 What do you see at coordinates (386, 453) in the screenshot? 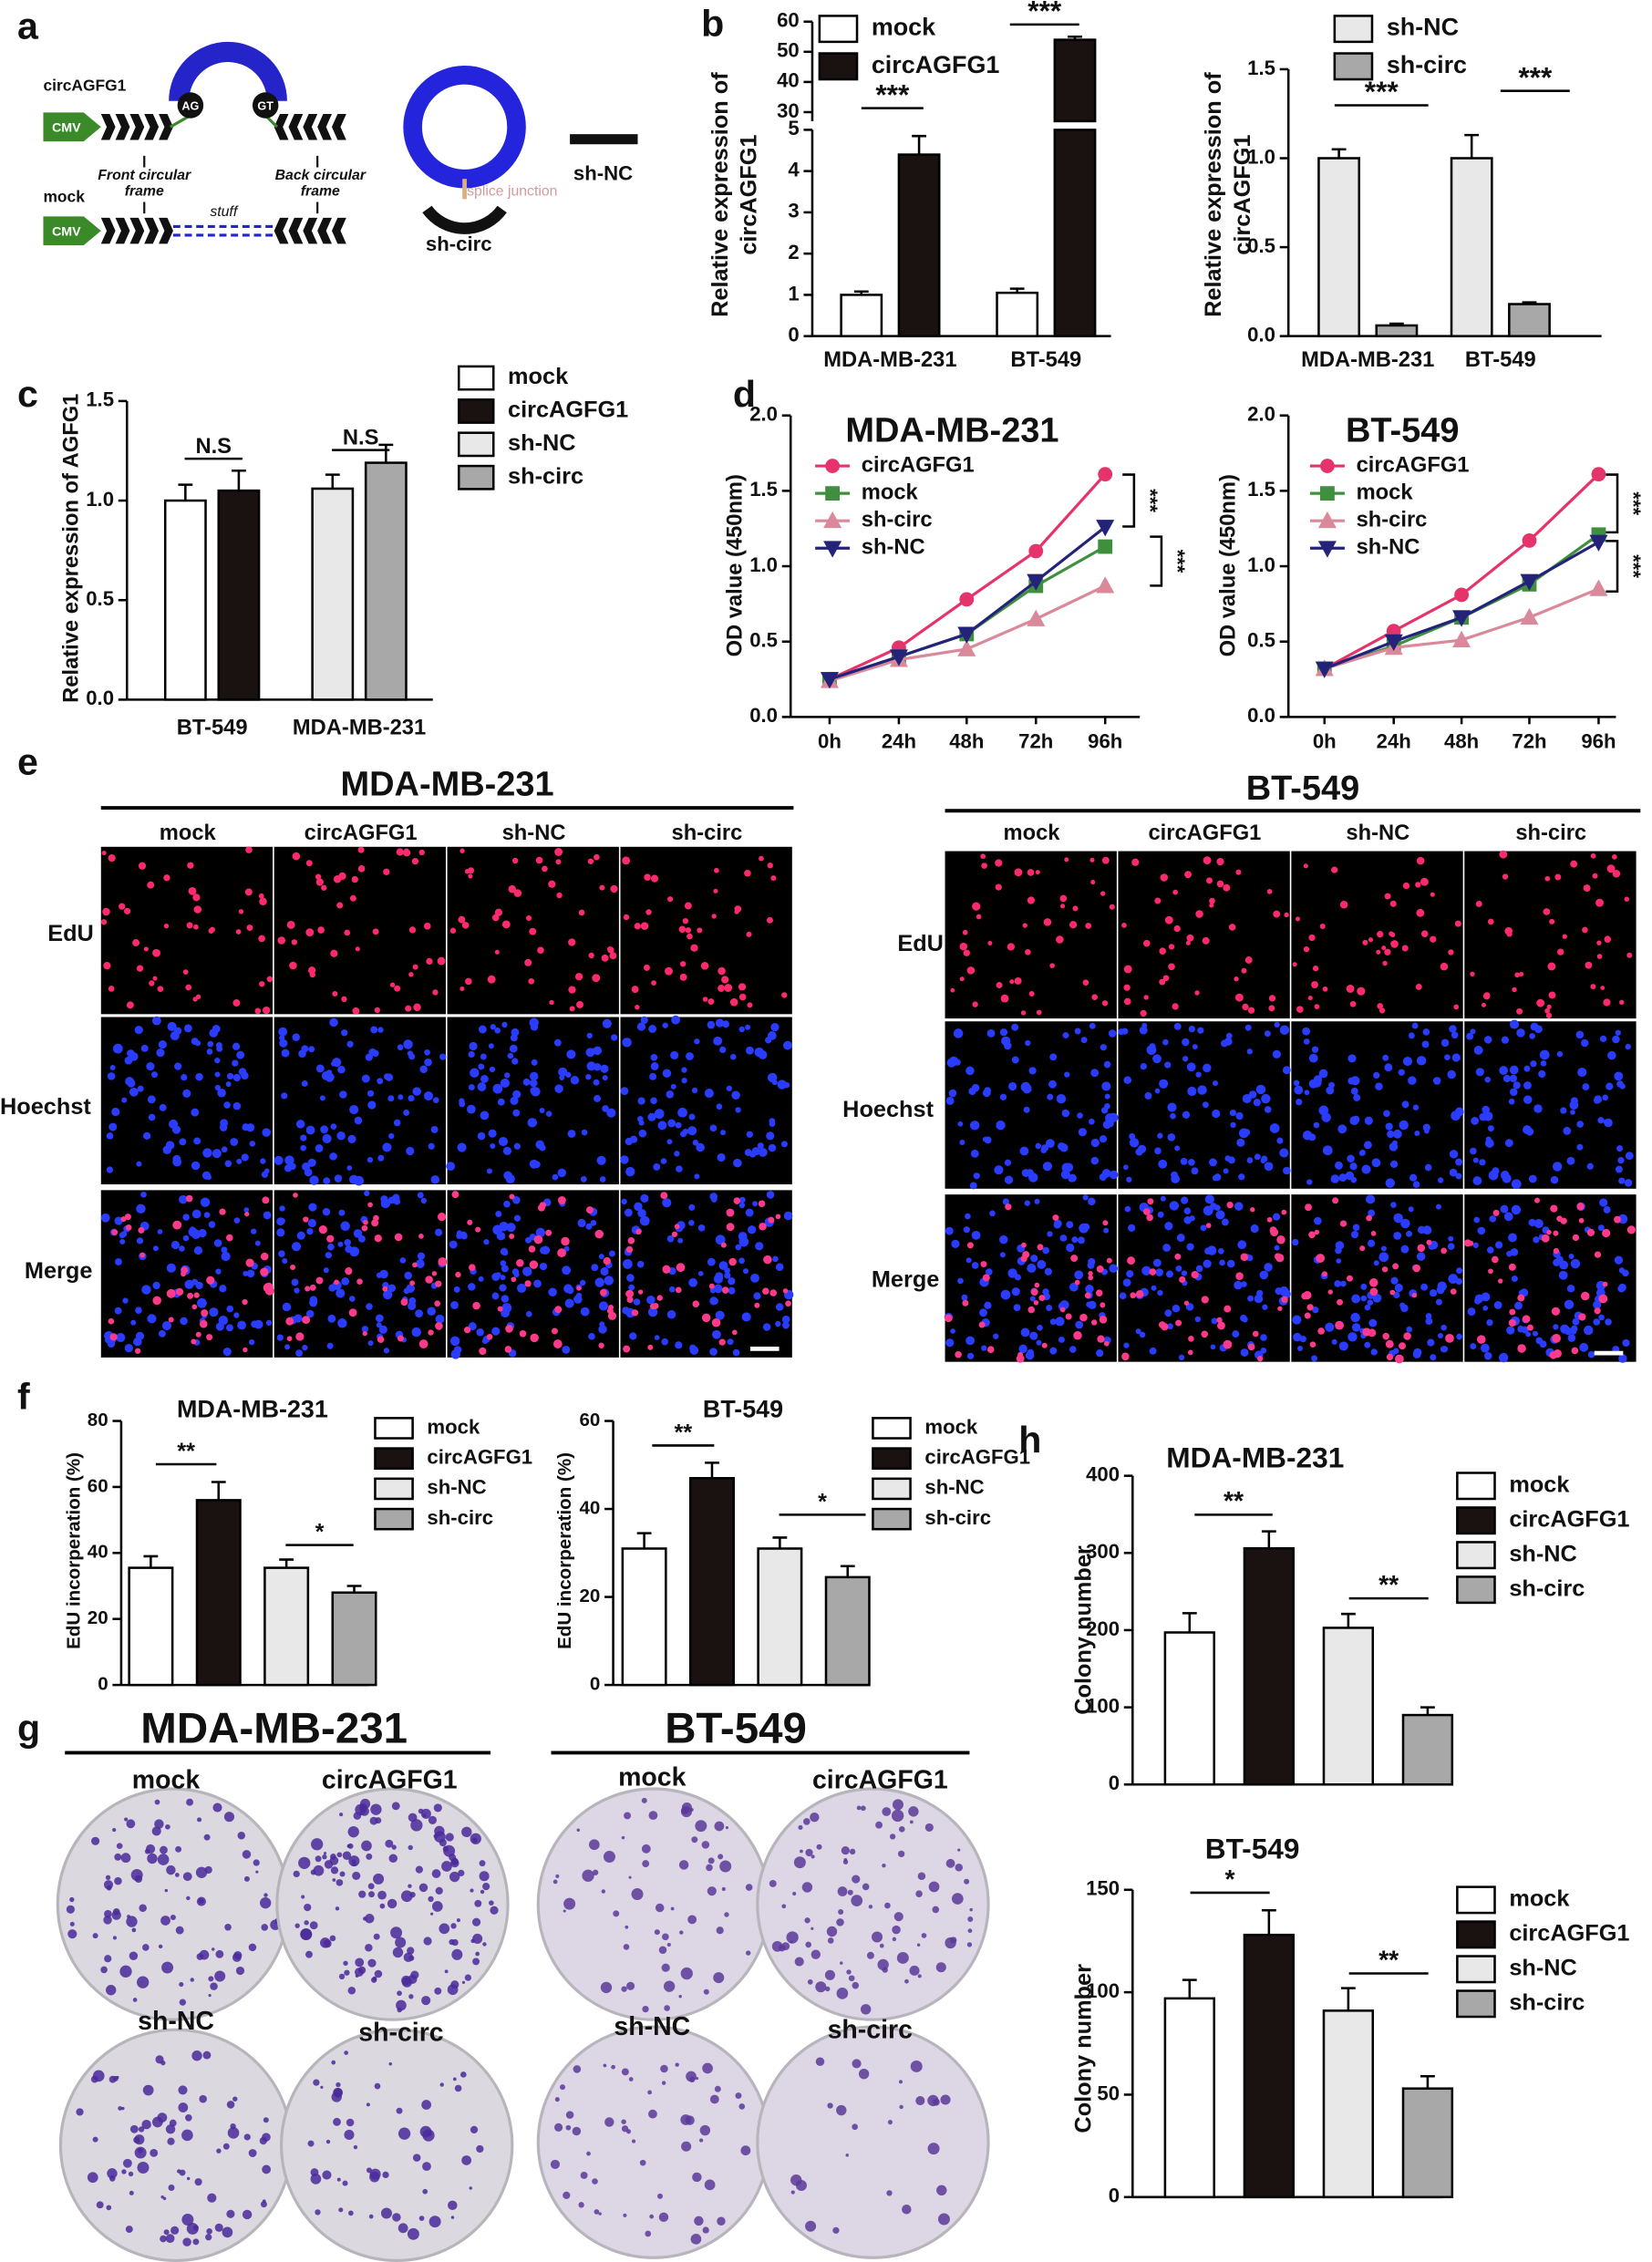
I see `error-bar` at bounding box center [386, 453].